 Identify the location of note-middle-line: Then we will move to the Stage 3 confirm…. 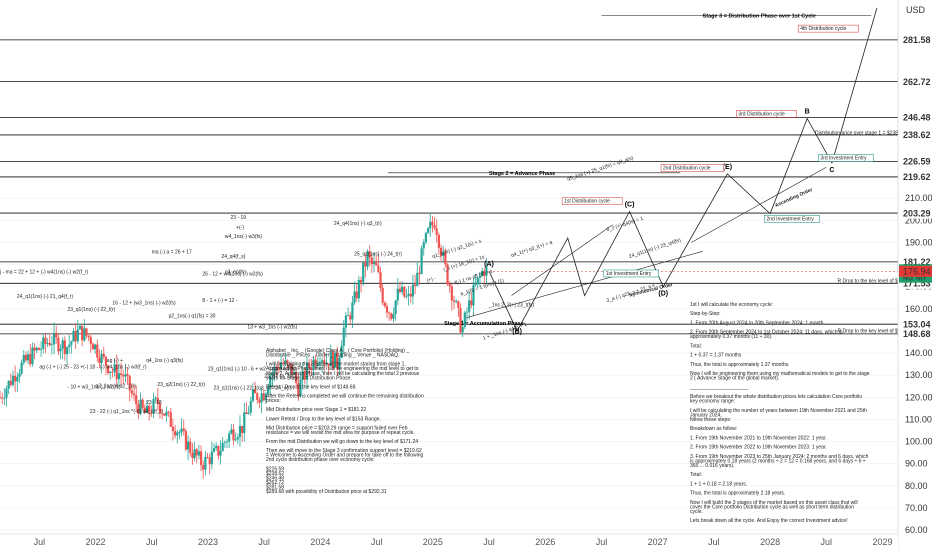
(344, 451).